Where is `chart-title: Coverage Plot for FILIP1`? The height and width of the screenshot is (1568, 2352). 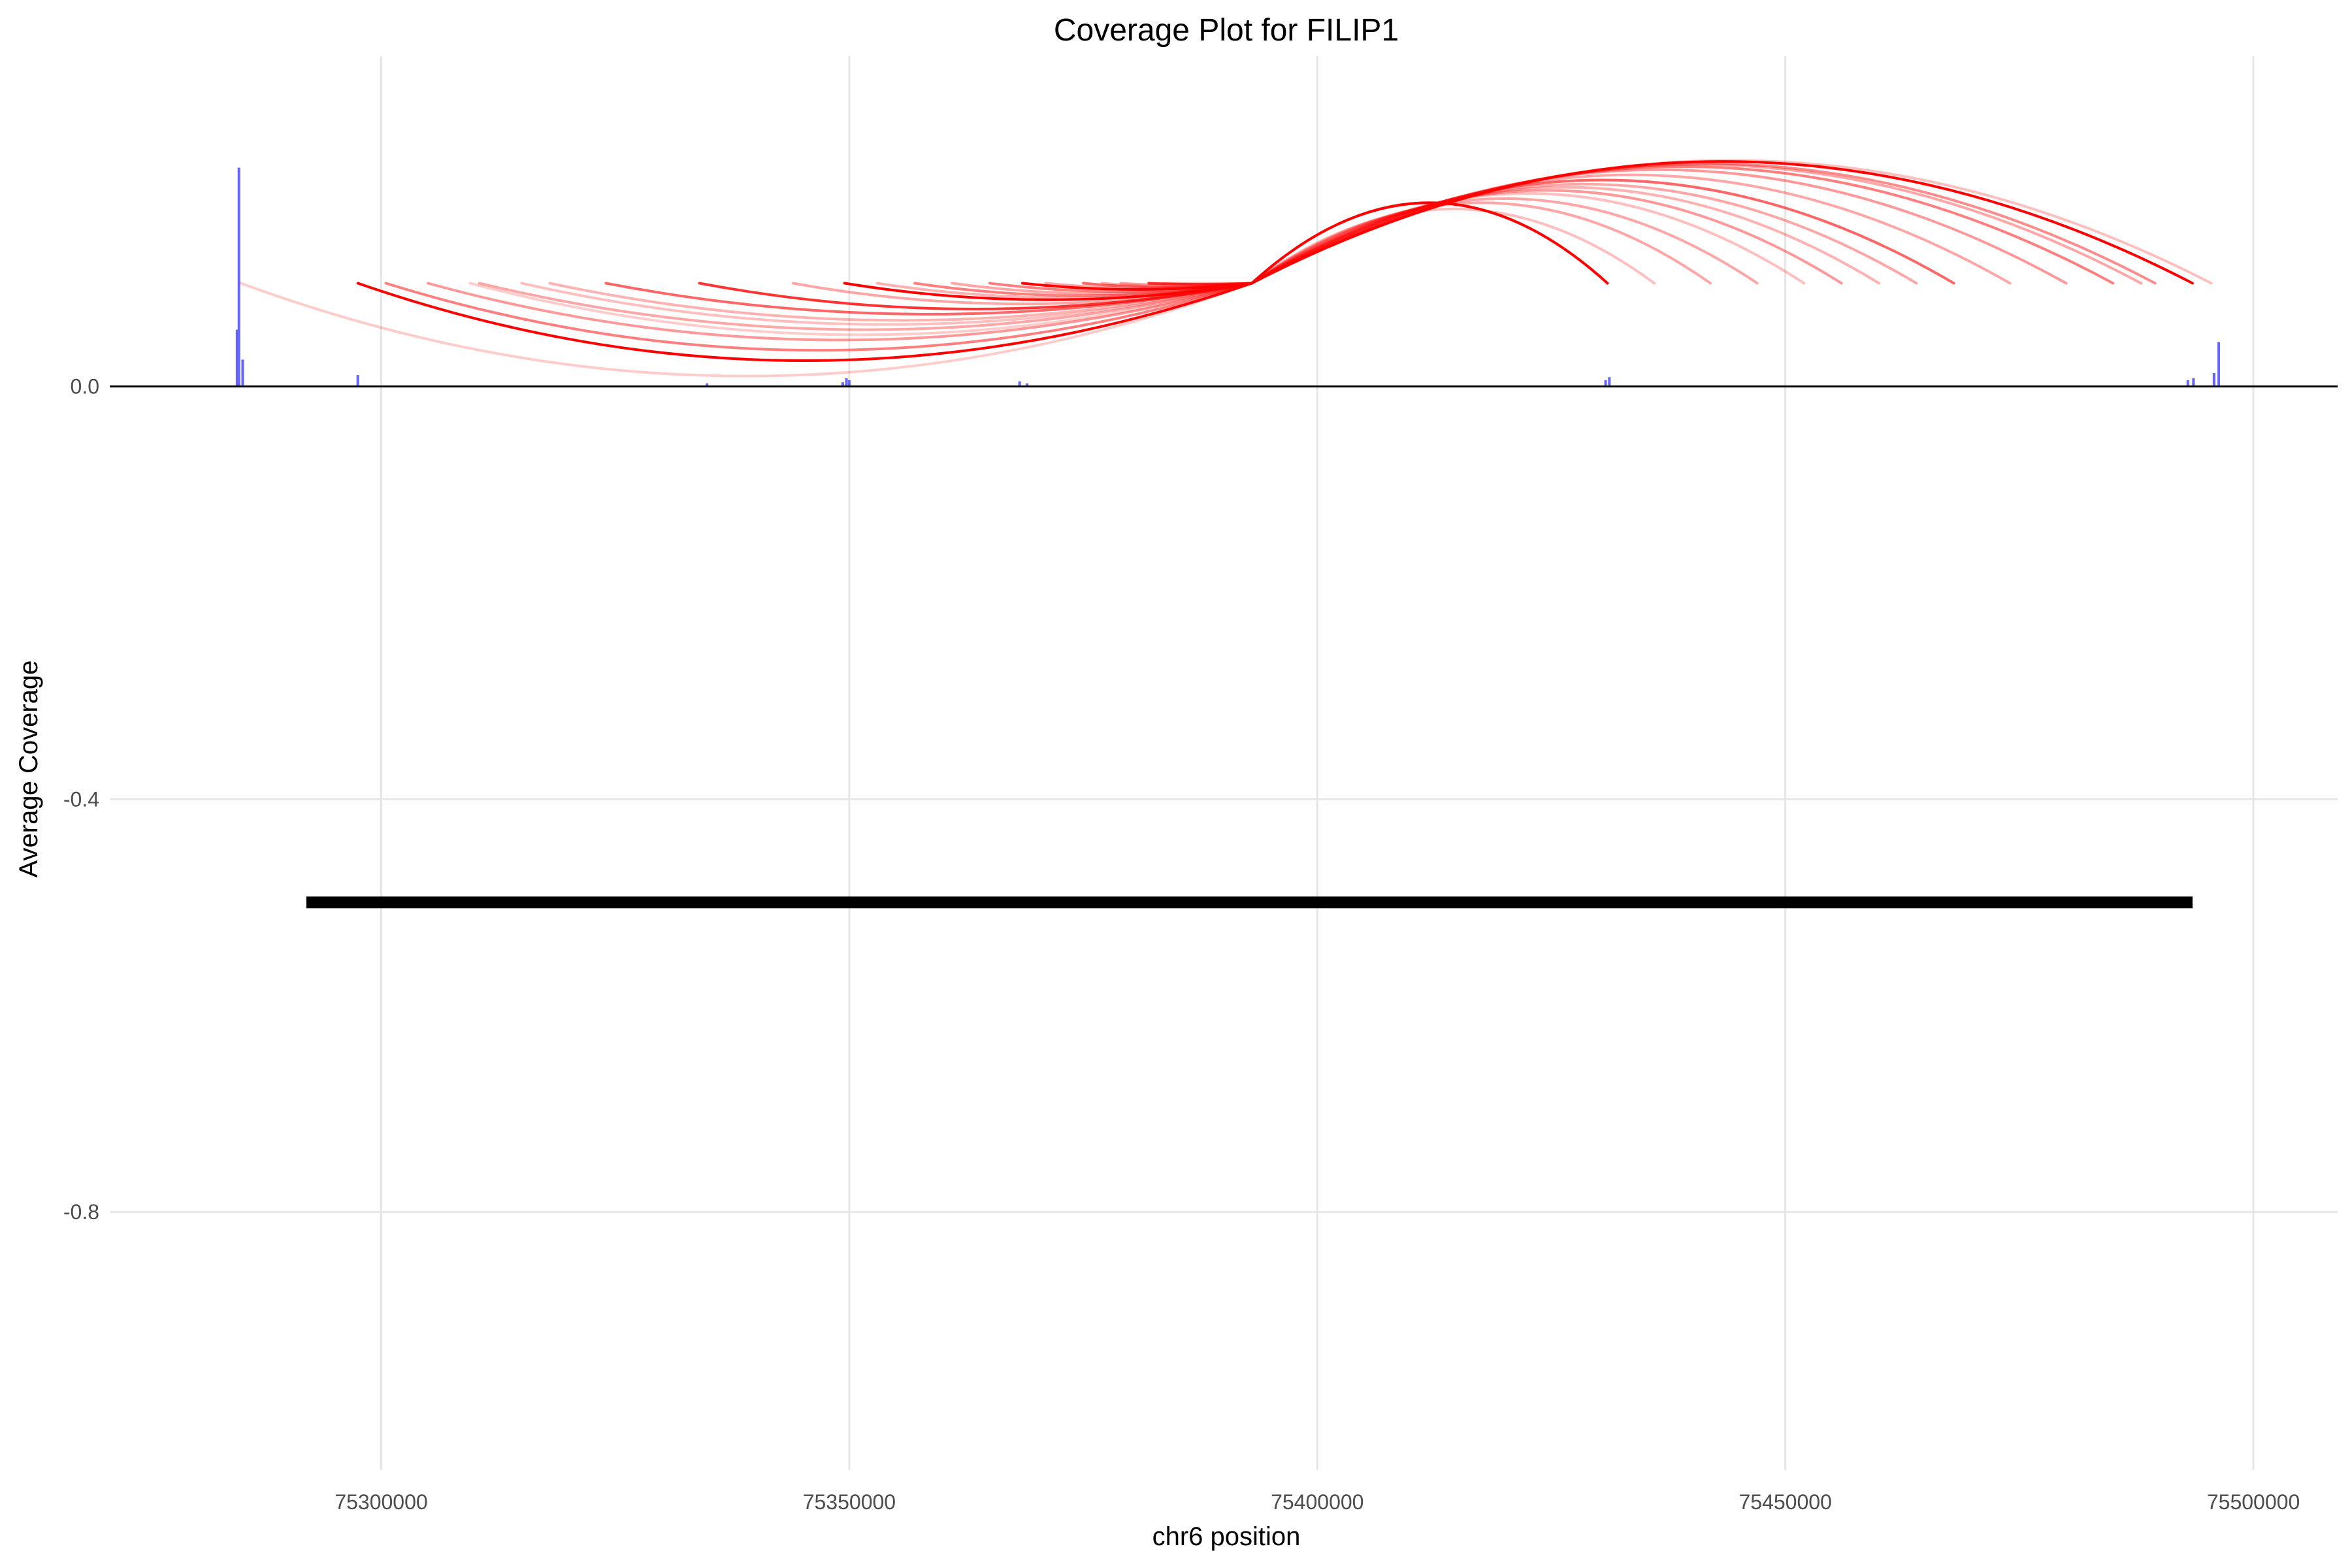 chart-title: Coverage Plot for FILIP1 is located at coordinates (1226, 30).